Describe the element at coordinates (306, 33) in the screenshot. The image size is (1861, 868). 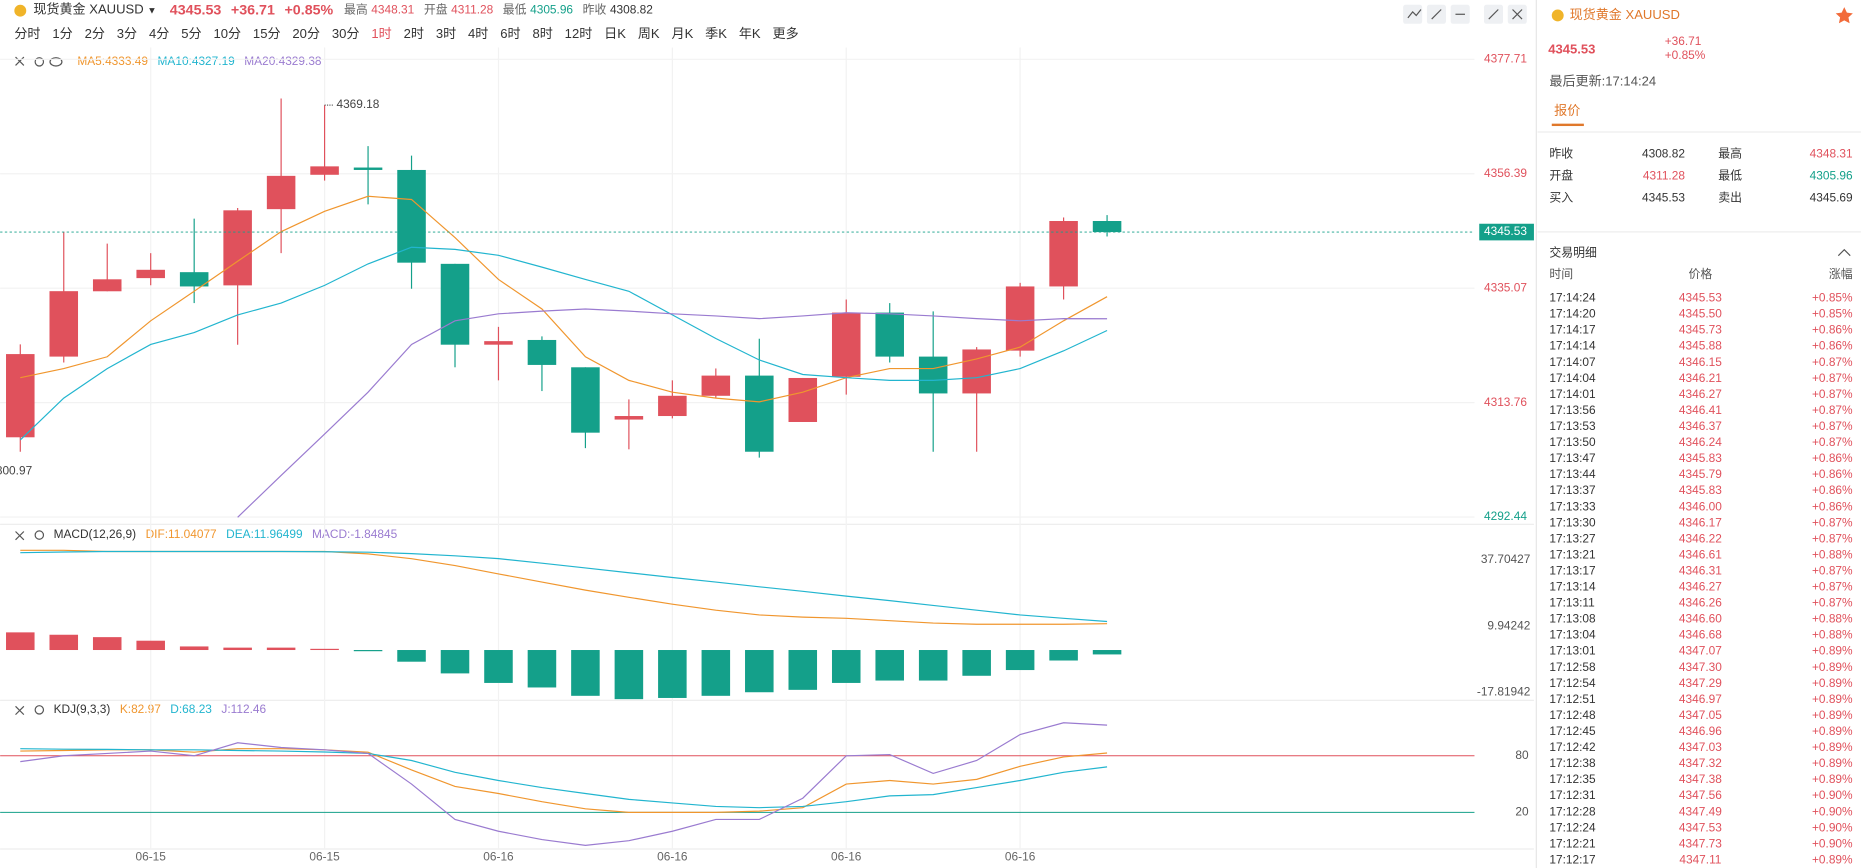
I see `timeframe: 20分` at that location.